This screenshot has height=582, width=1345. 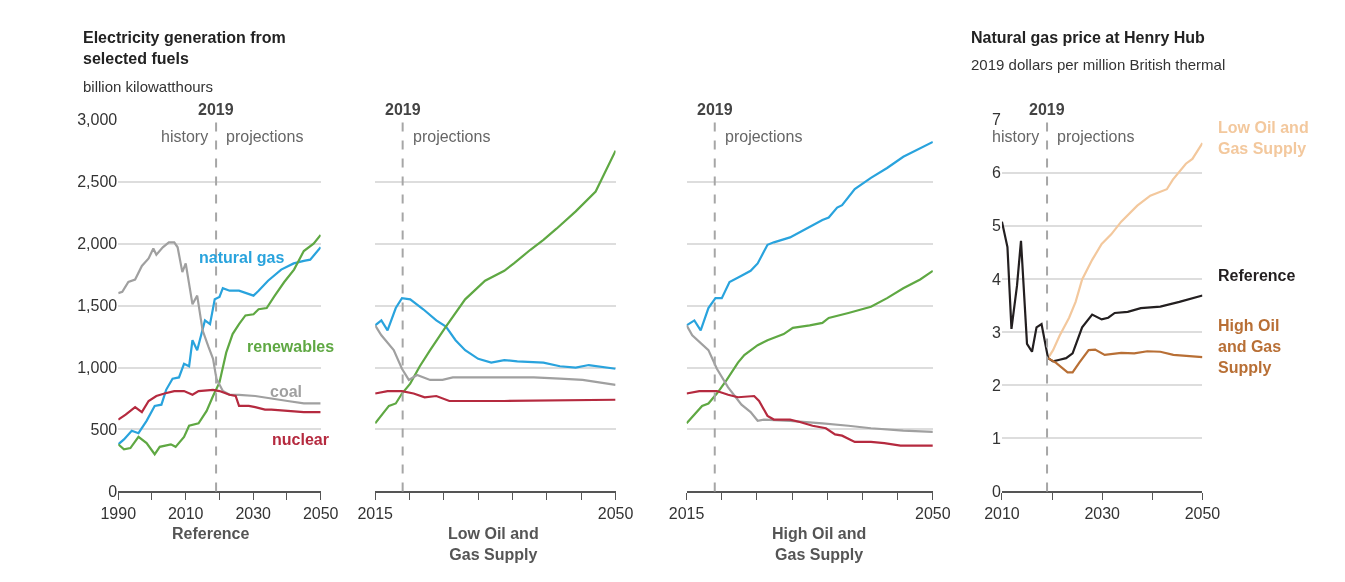 I want to click on y-tick-label: 2,500, so click(x=97, y=182).